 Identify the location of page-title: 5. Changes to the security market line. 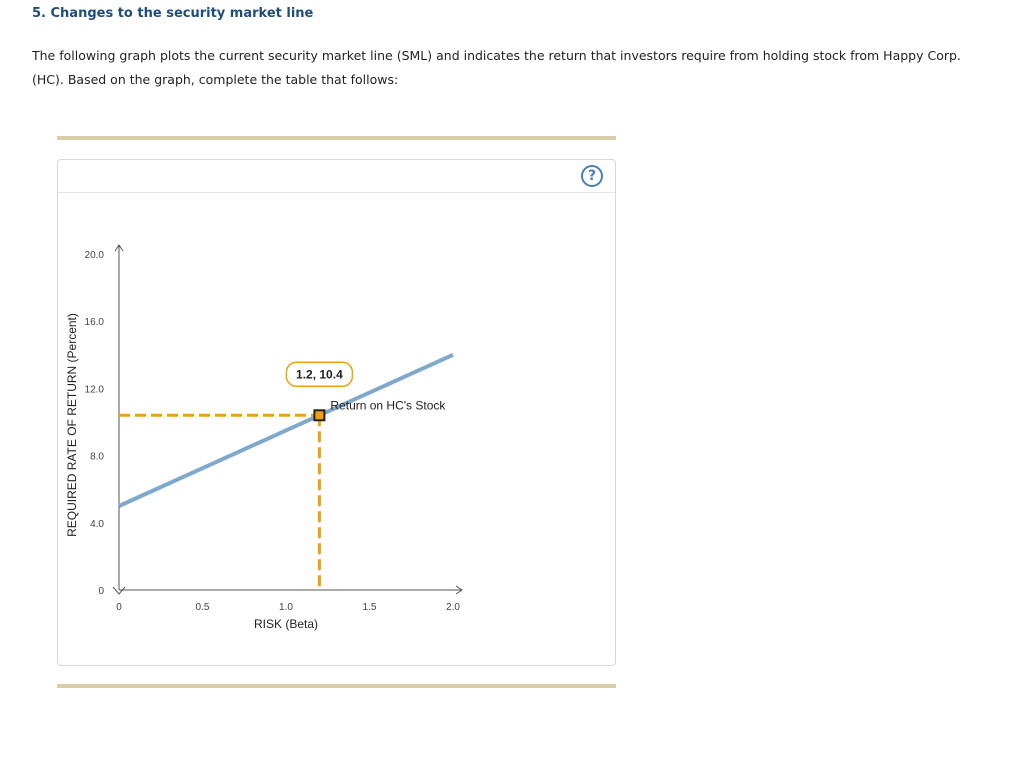
(173, 13).